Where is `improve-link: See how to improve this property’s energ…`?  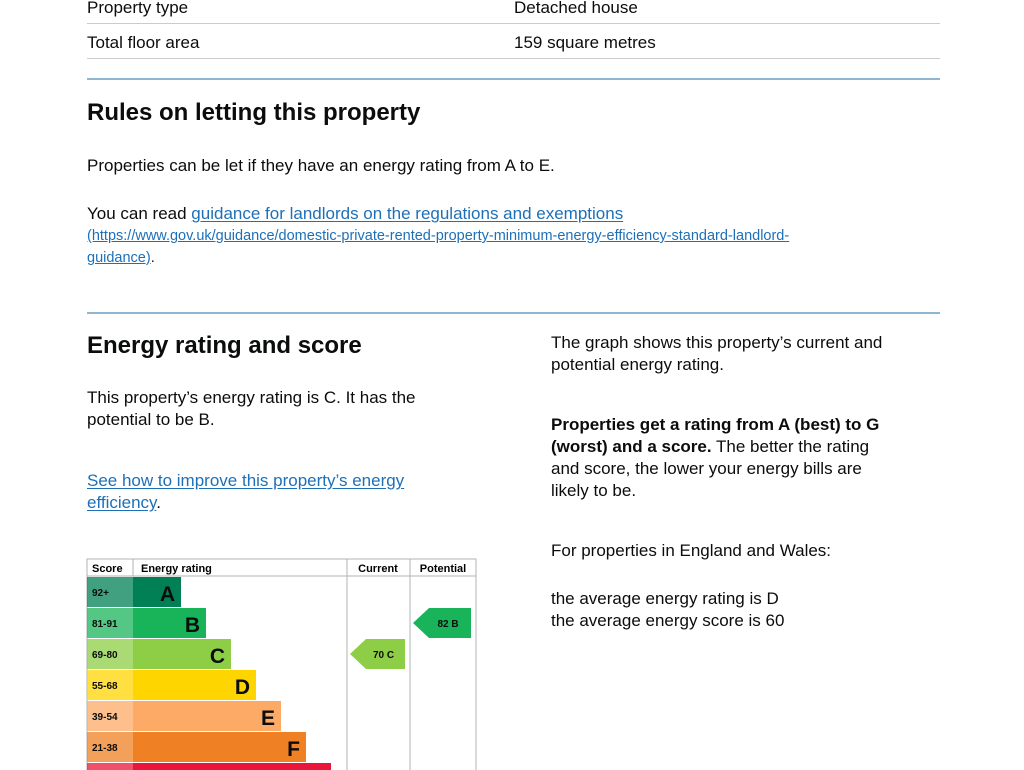
improve-link: See how to improve this property’s energ… is located at coordinates (246, 480).